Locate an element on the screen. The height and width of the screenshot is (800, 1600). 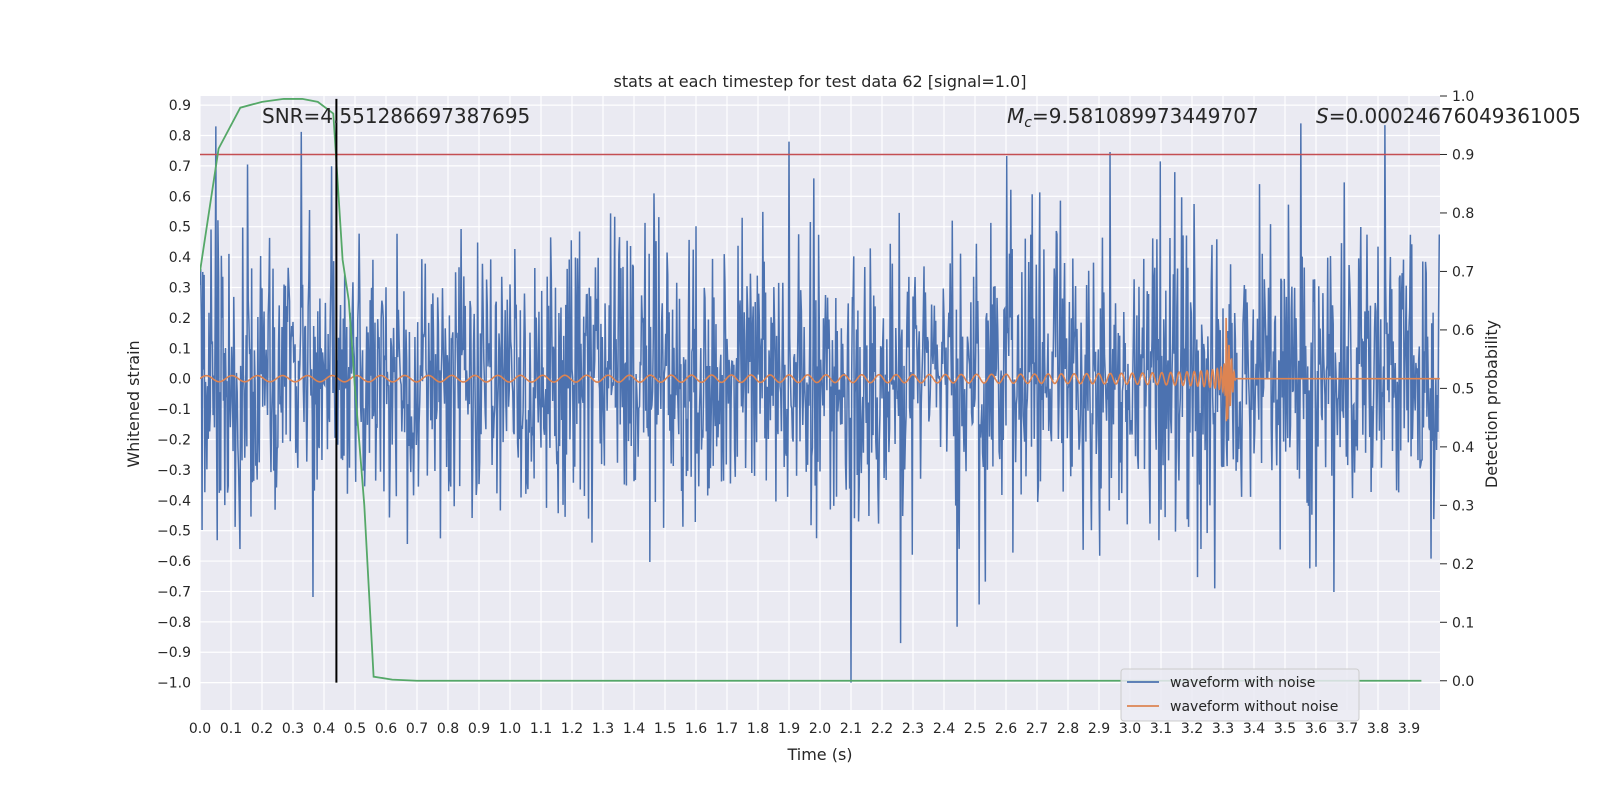
x-tick-label: 1.0 is located at coordinates (510, 729).